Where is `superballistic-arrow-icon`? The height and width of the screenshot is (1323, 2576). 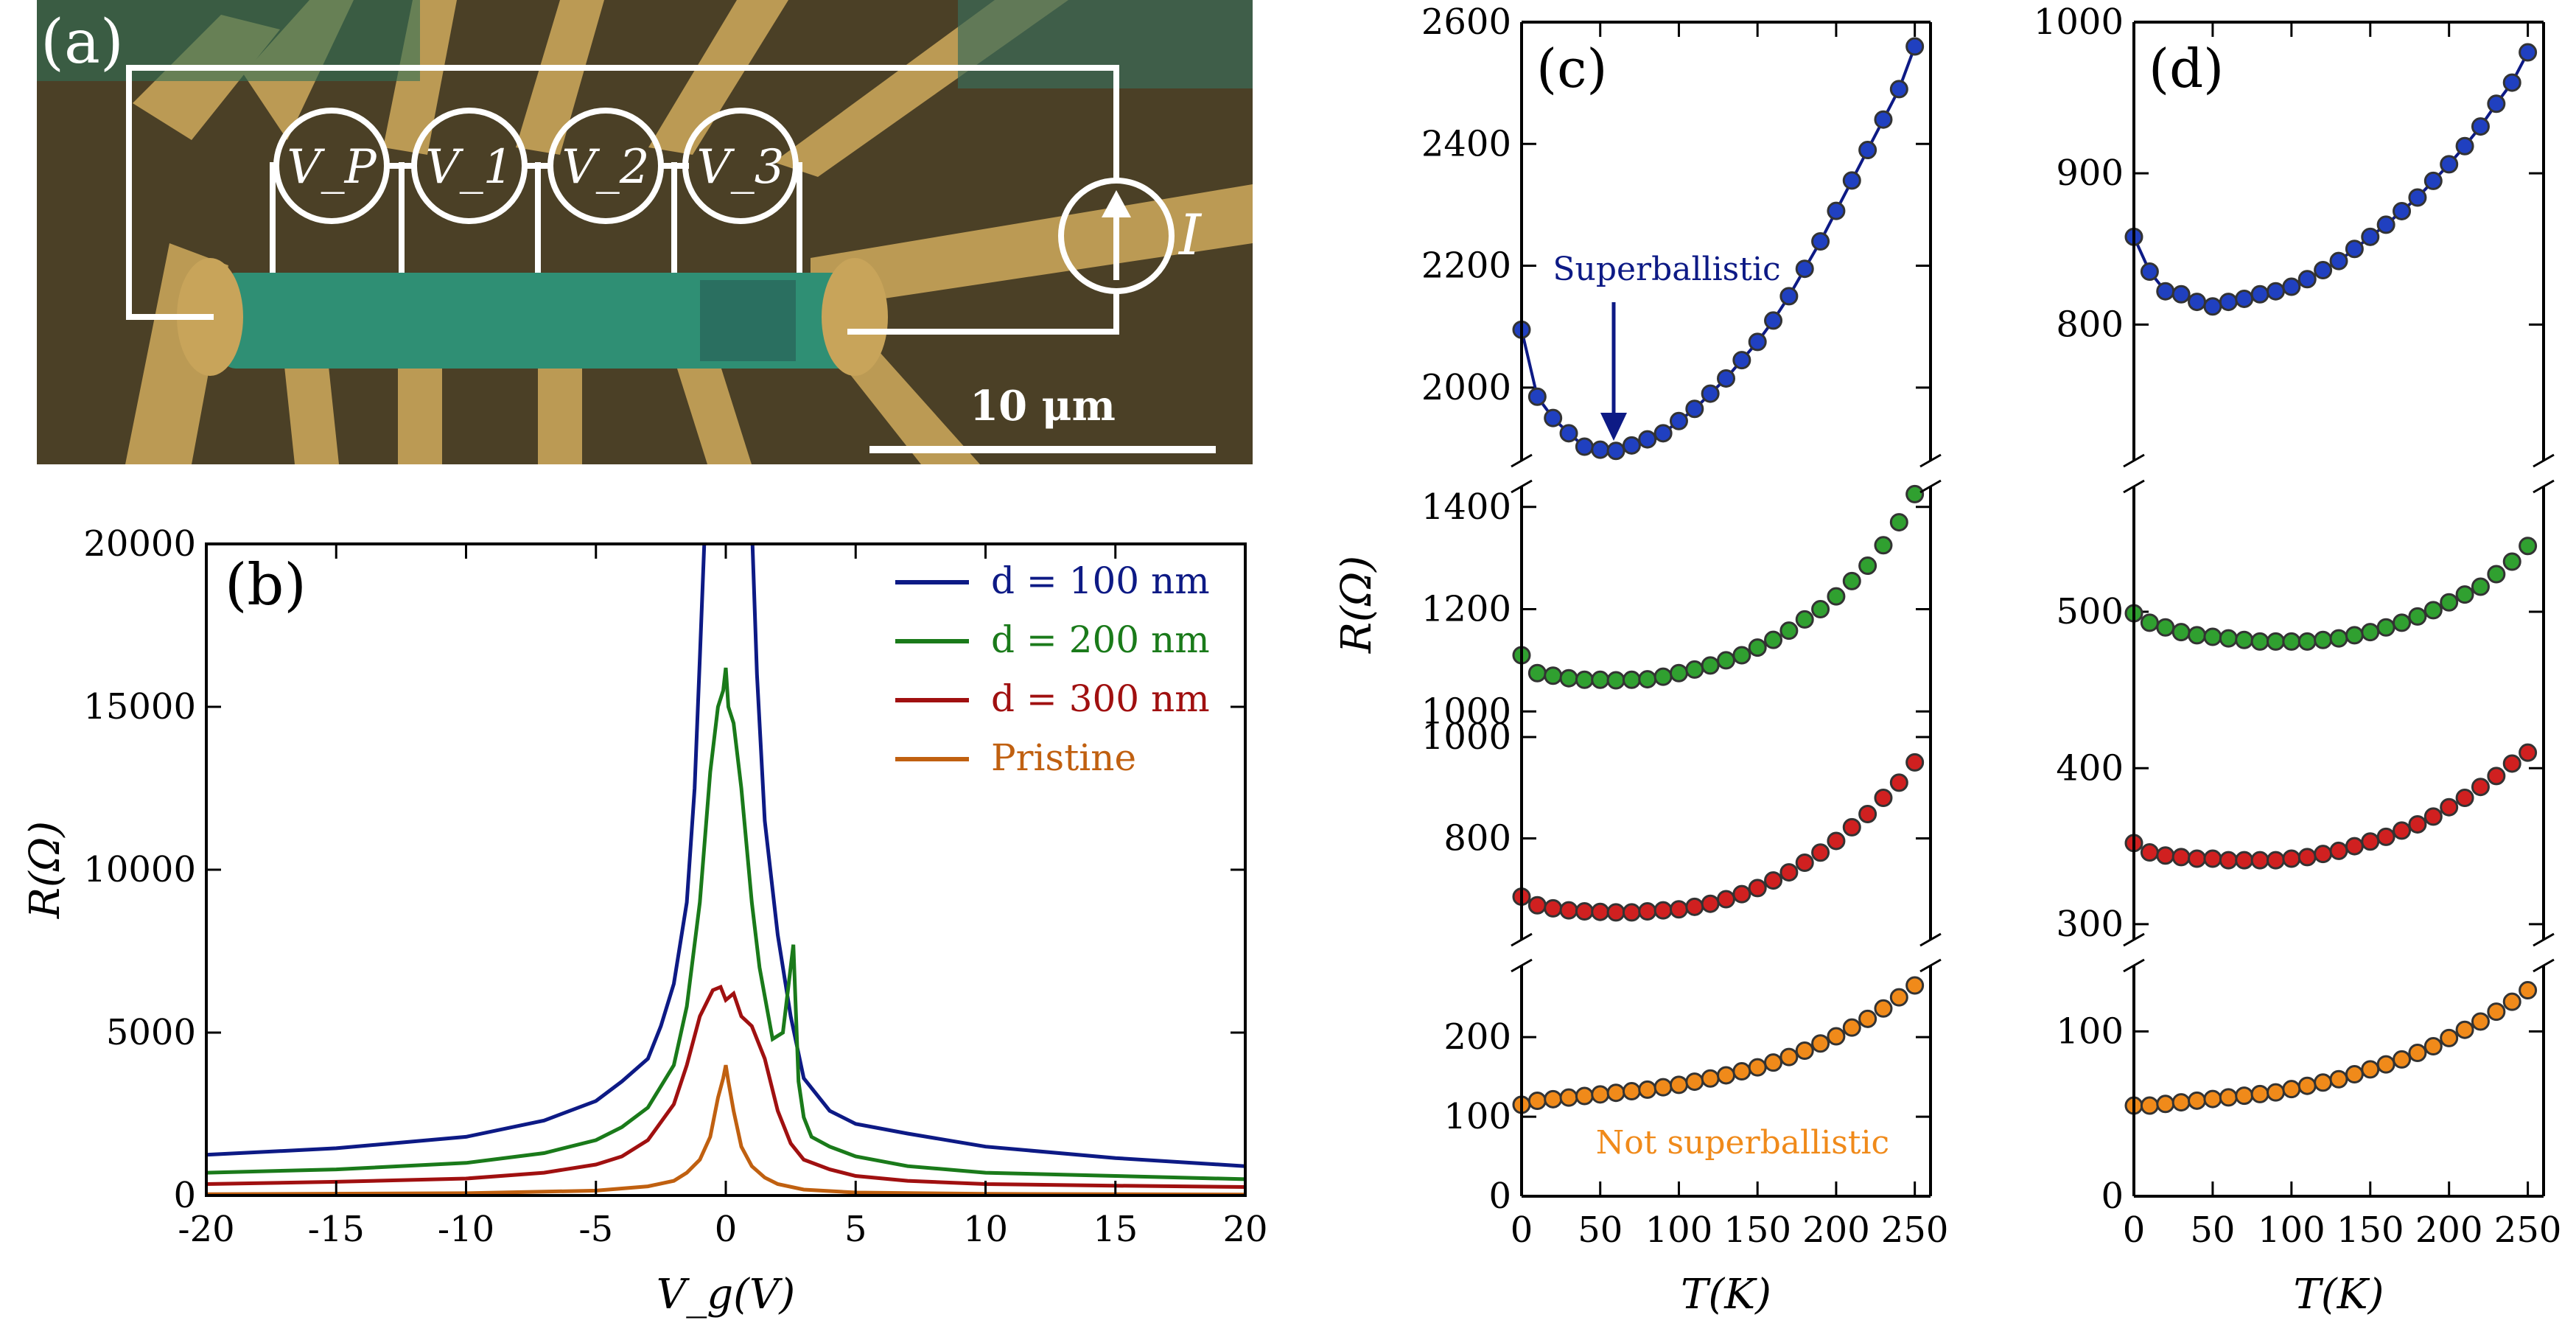 superballistic-arrow-icon is located at coordinates (1613, 427).